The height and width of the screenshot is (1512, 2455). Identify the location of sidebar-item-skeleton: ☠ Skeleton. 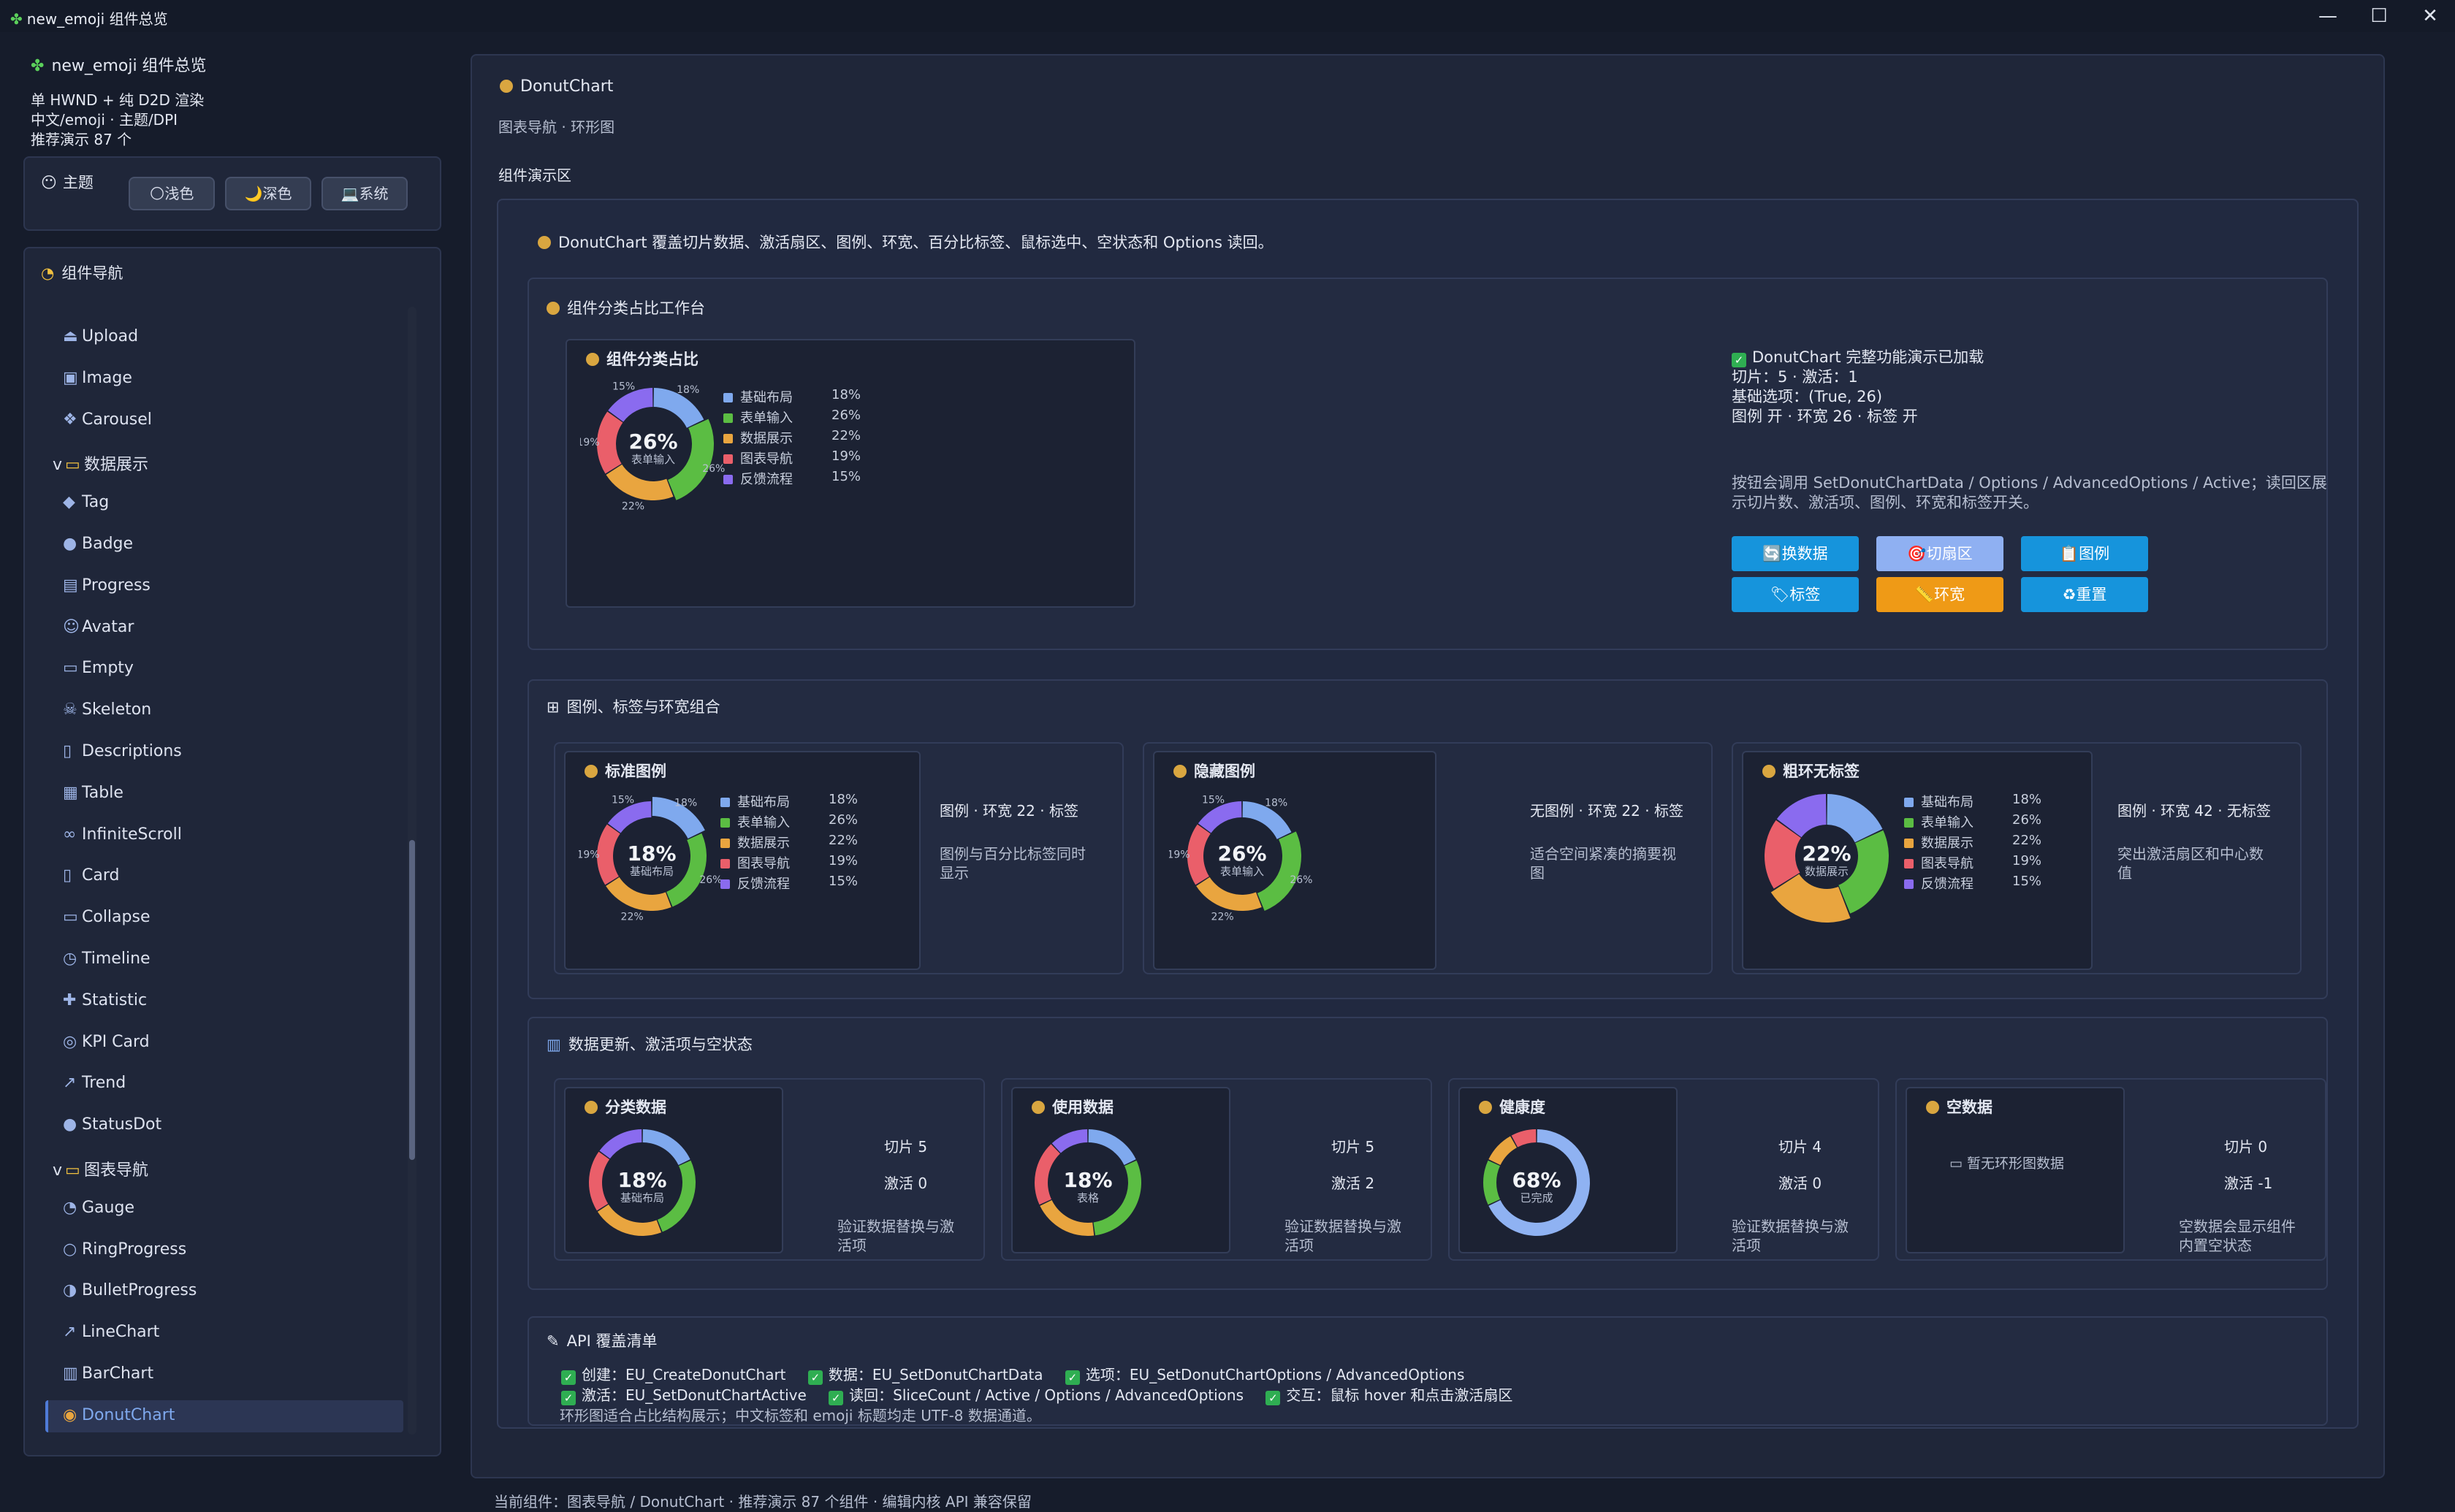
(107, 709).